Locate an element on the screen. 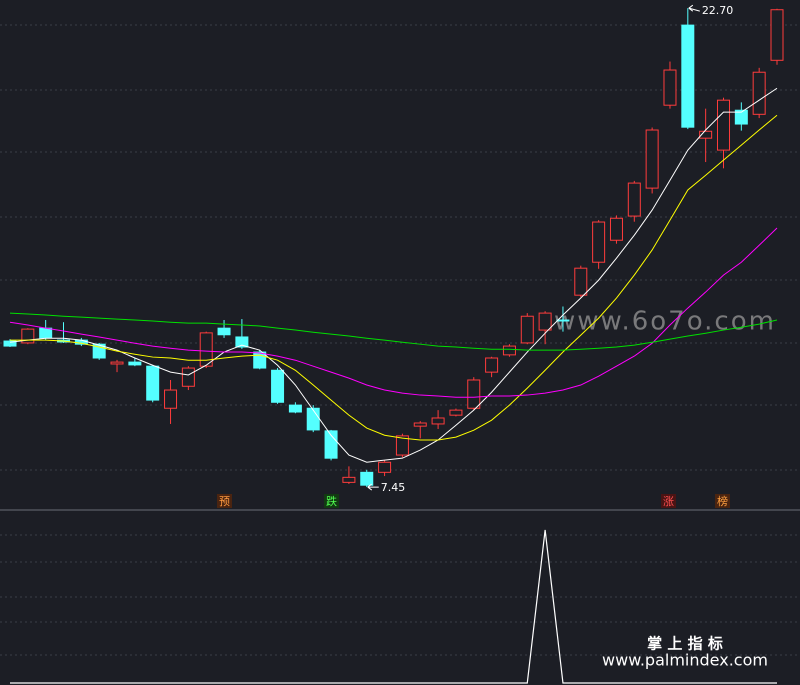  brand: 掌 上 指 标 is located at coordinates (685, 644).